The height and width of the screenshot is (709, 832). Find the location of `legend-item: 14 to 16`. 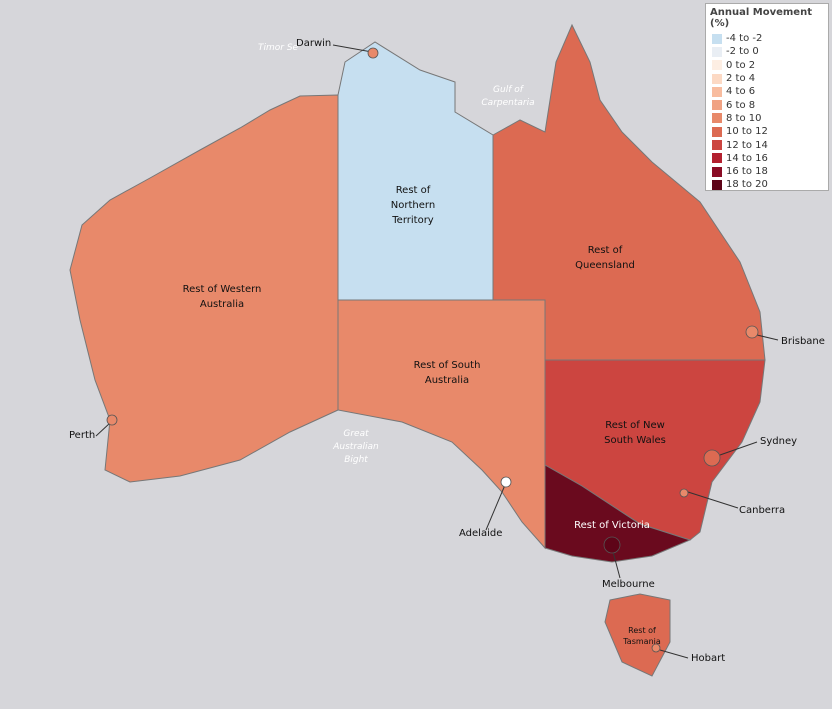

legend-item: 14 to 16 is located at coordinates (767, 158).